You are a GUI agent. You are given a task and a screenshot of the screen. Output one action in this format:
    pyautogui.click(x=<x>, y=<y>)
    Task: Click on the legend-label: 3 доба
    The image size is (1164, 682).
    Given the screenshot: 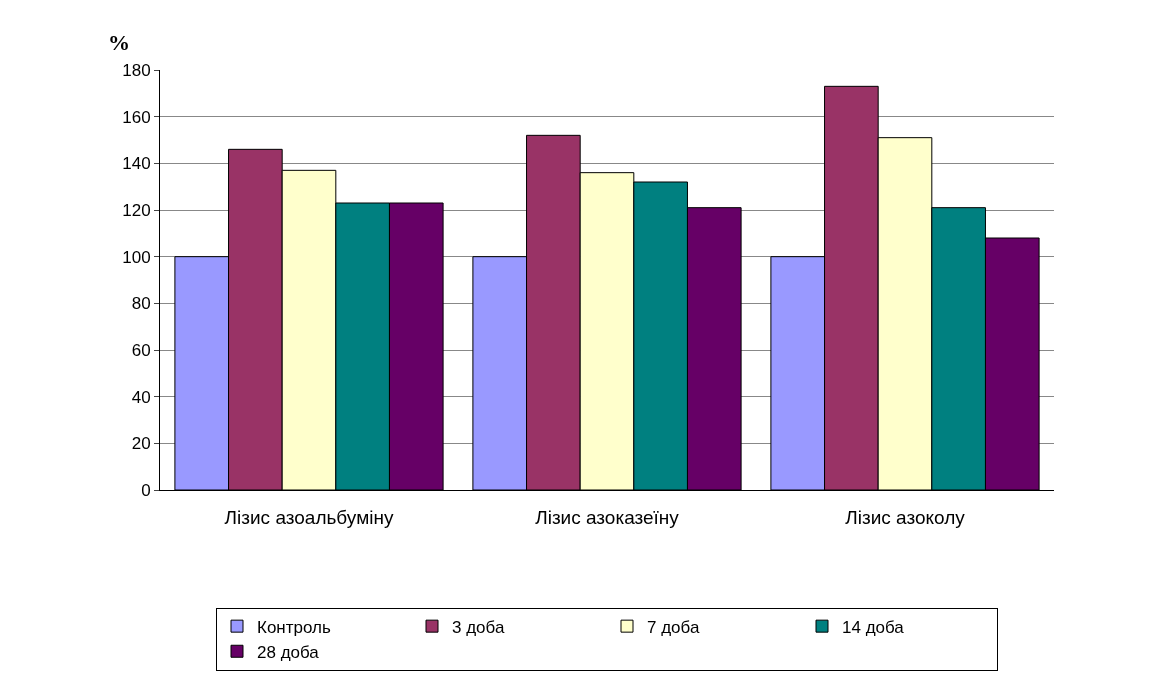 What is the action you would take?
    pyautogui.click(x=478, y=627)
    